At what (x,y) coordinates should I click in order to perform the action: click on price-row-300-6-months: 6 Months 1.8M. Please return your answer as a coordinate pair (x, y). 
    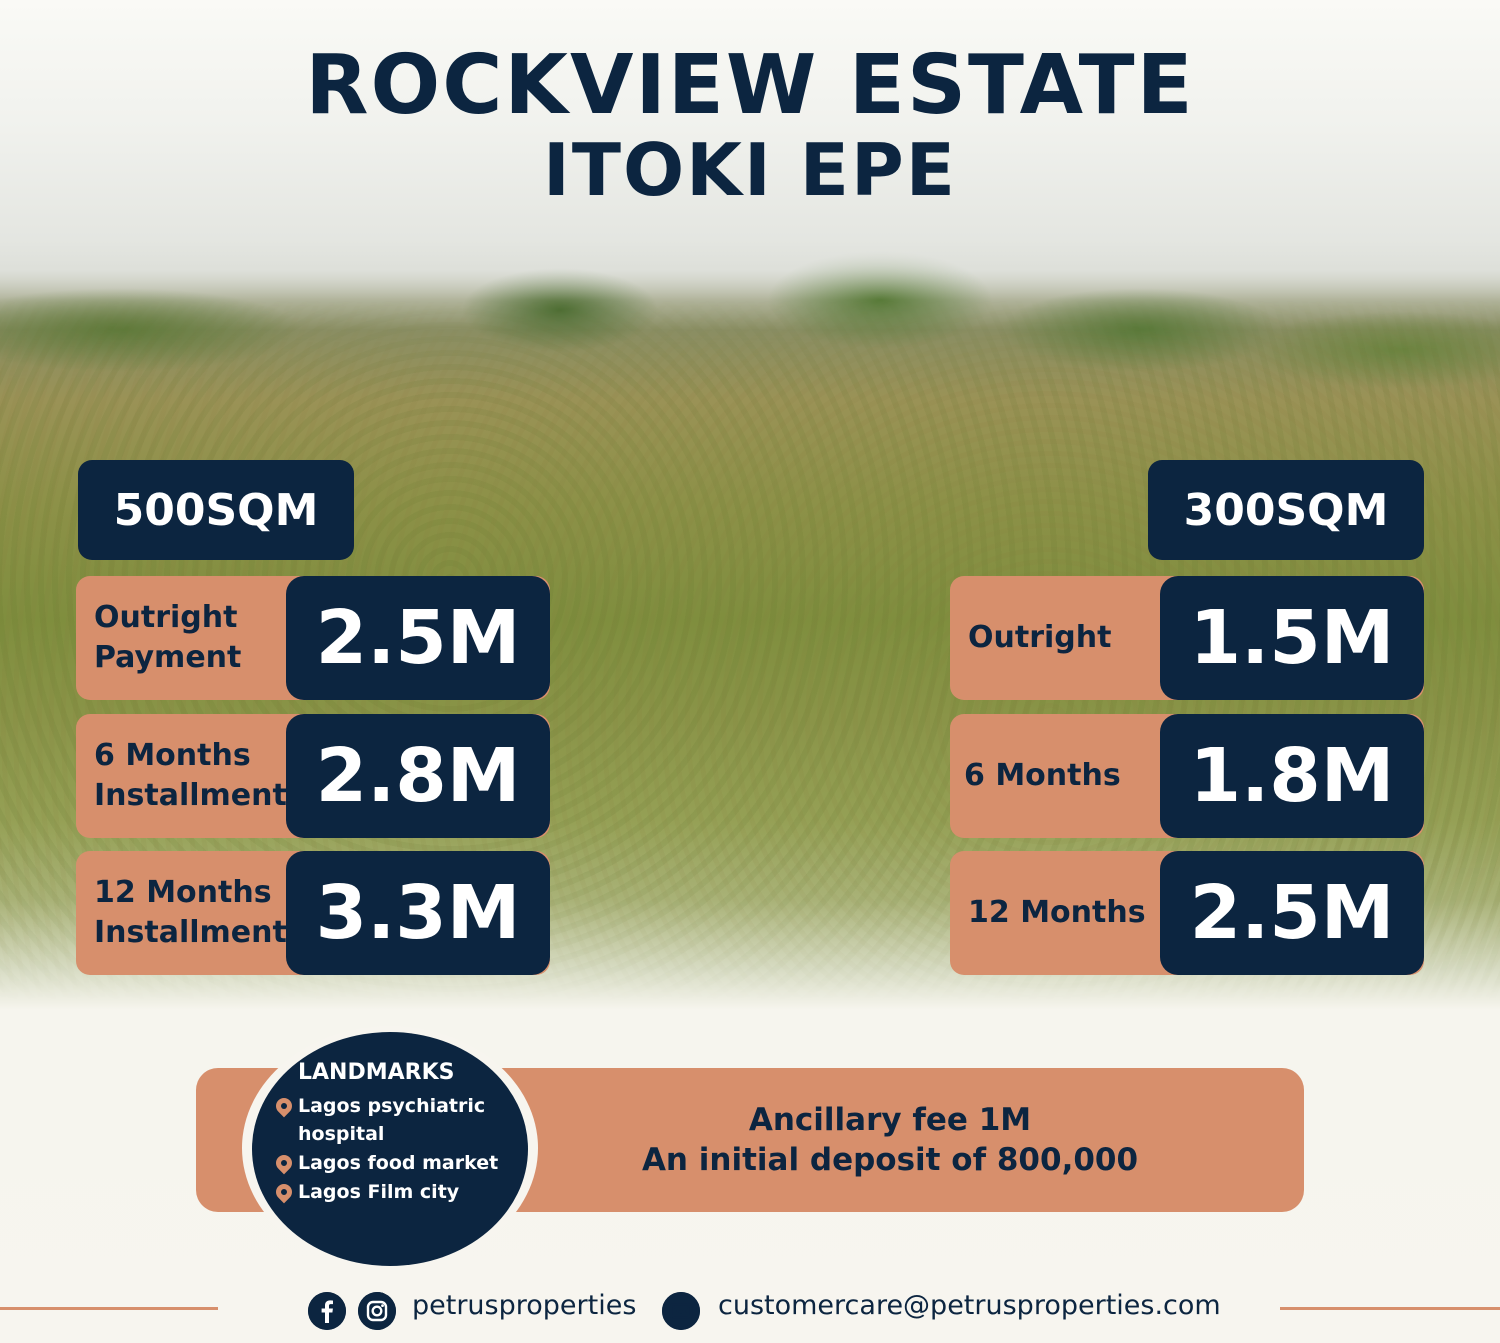
    Looking at the image, I should click on (1187, 776).